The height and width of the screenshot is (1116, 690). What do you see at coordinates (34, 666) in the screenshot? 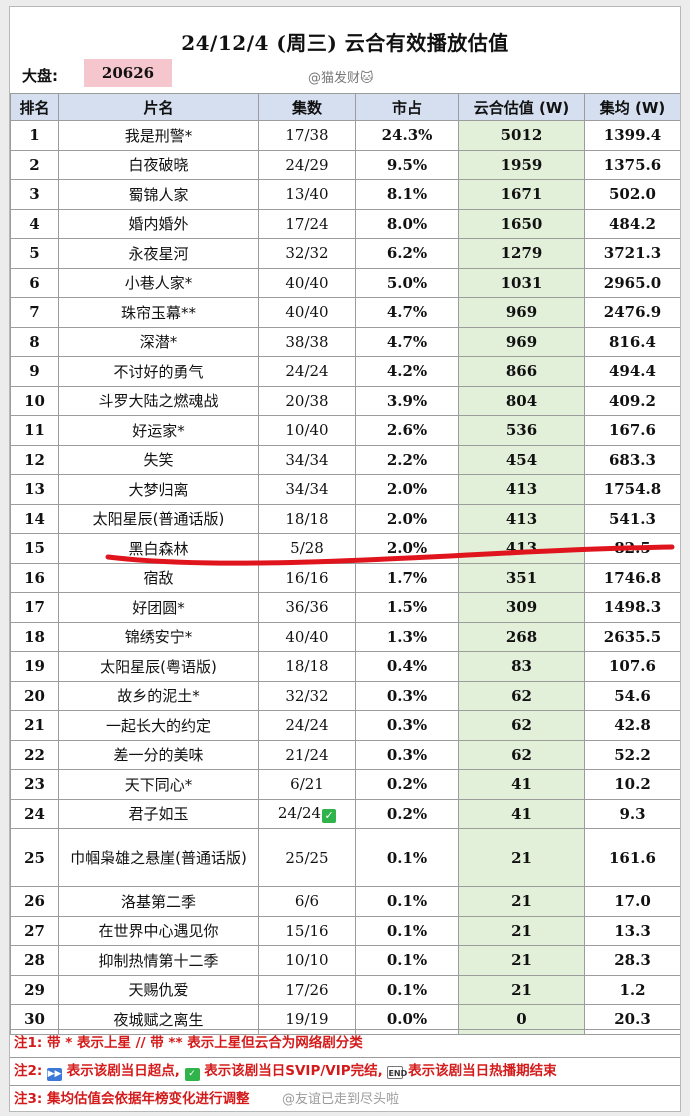
I see `rank-cell: 19` at bounding box center [34, 666].